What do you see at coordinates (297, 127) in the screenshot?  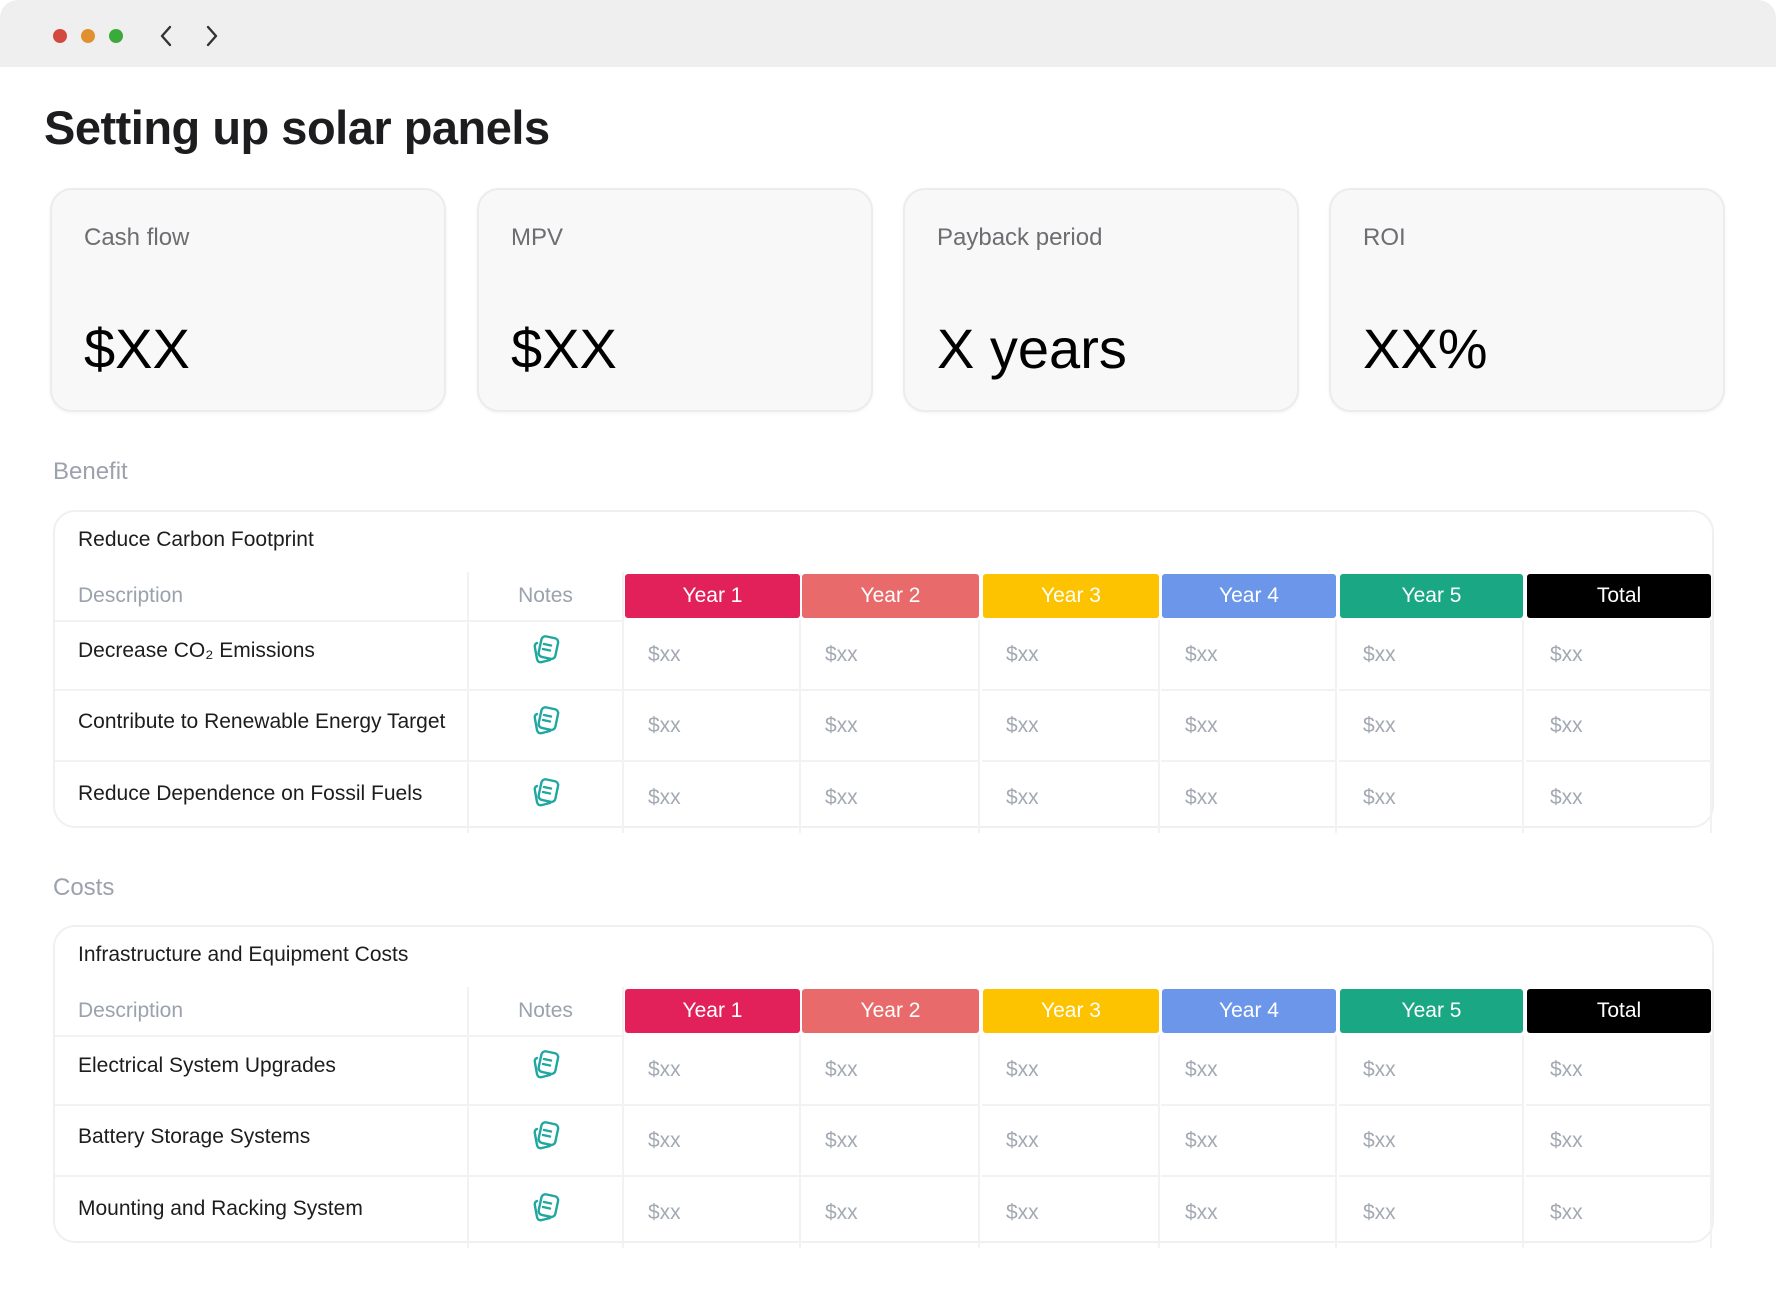 I see `page-title: Setting up solar panels` at bounding box center [297, 127].